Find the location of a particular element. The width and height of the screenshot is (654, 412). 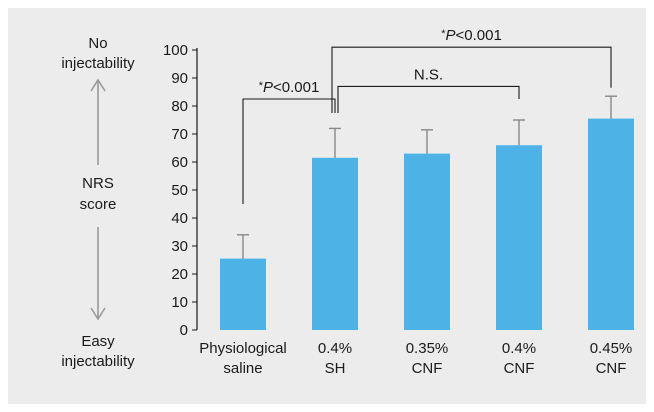

side-label-middle: NRS is located at coordinates (98, 183).